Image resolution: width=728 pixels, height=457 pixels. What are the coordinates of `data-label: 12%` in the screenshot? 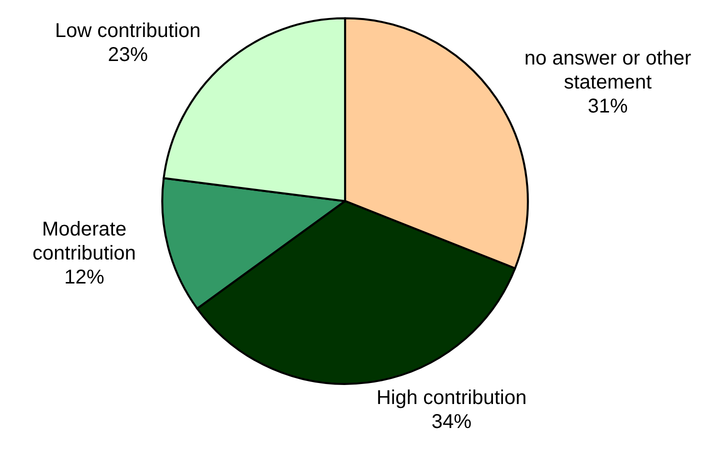 It's located at (84, 277).